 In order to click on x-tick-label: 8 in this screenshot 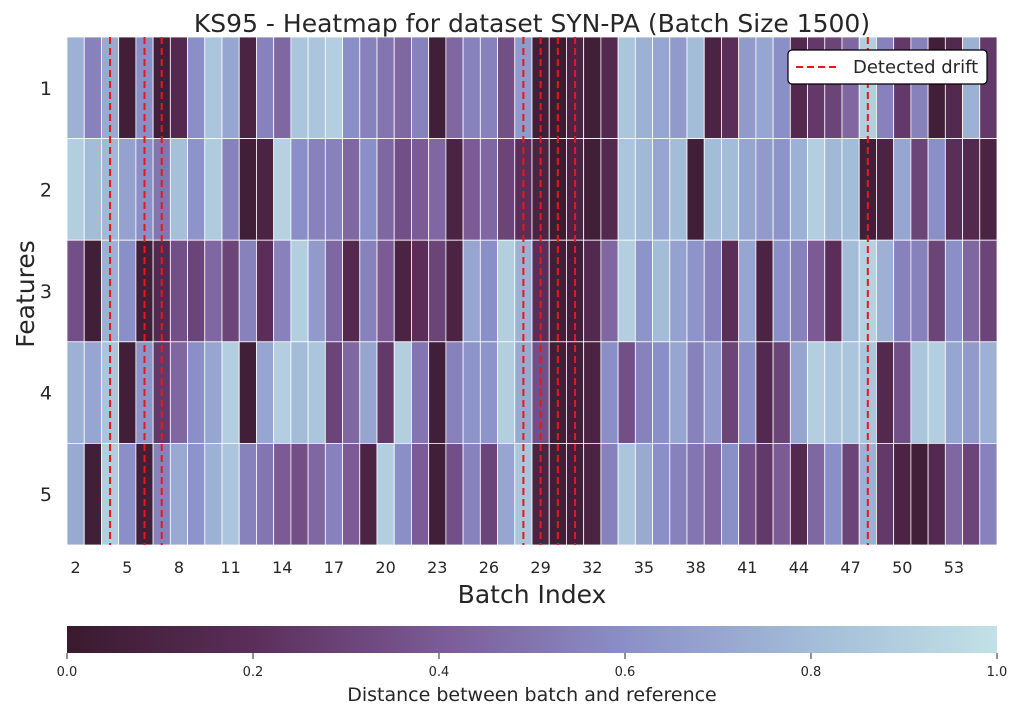, I will do `click(179, 567)`.